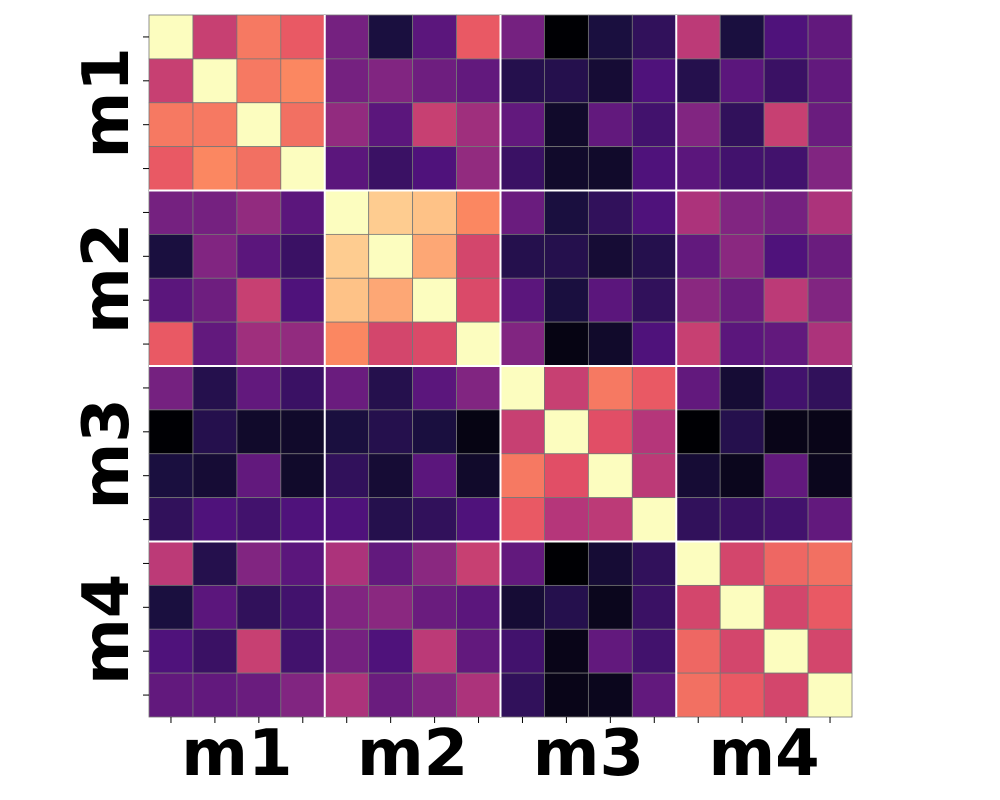 This screenshot has width=1000, height=800. Describe the element at coordinates (412, 754) in the screenshot. I see `col-group-label: m2` at that location.